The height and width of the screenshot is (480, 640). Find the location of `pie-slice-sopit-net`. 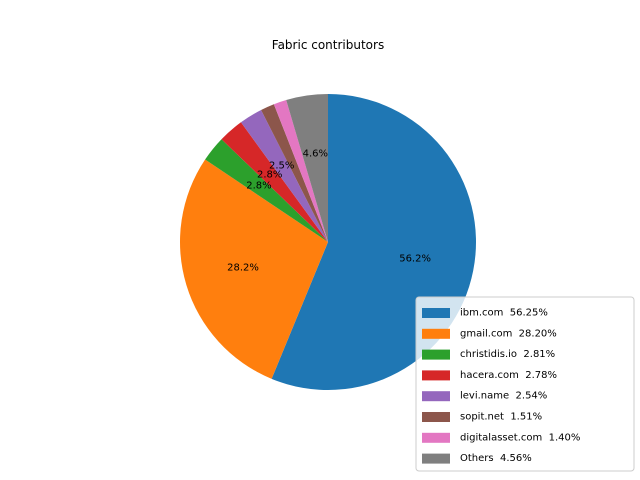

pie-slice-sopit-net is located at coordinates (294, 173).